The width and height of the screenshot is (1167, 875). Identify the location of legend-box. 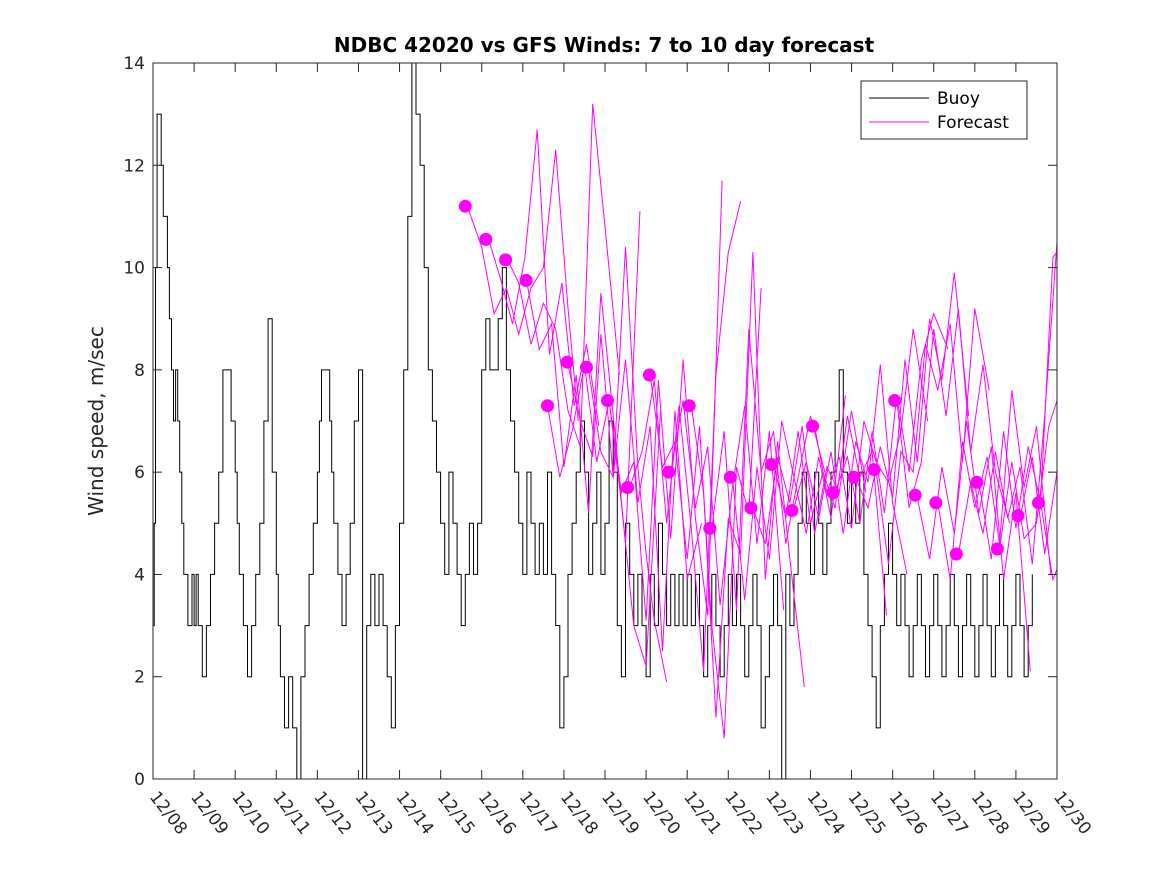
(944, 110).